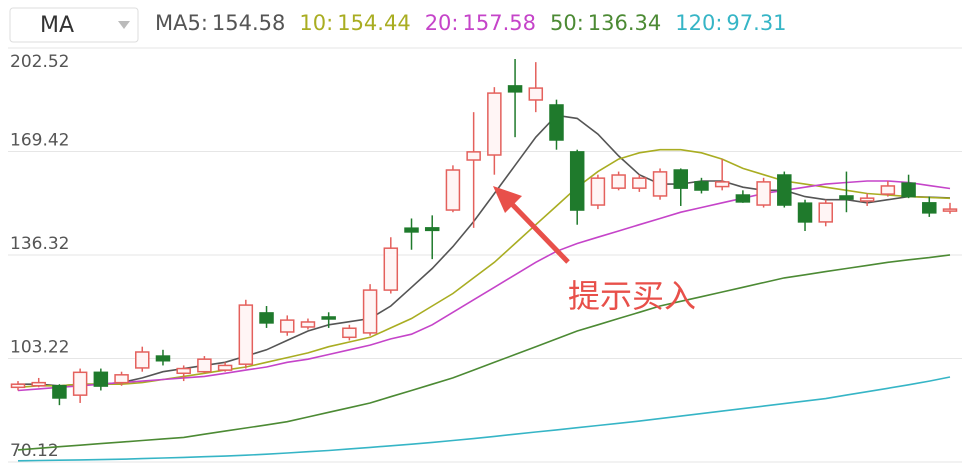 Image resolution: width=967 pixels, height=466 pixels. What do you see at coordinates (39, 244) in the screenshot?
I see `y-tick-label: 136.32` at bounding box center [39, 244].